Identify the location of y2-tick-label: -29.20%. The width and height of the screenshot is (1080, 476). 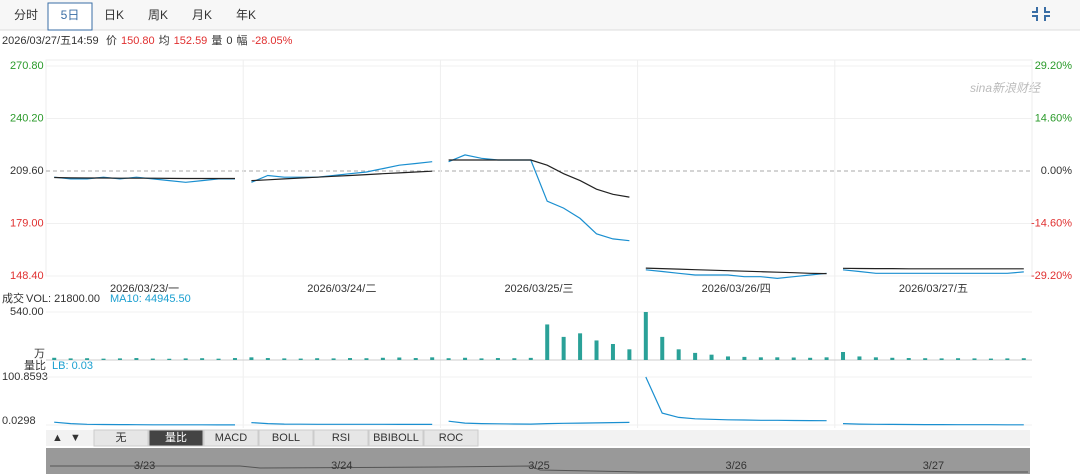
(1051, 276).